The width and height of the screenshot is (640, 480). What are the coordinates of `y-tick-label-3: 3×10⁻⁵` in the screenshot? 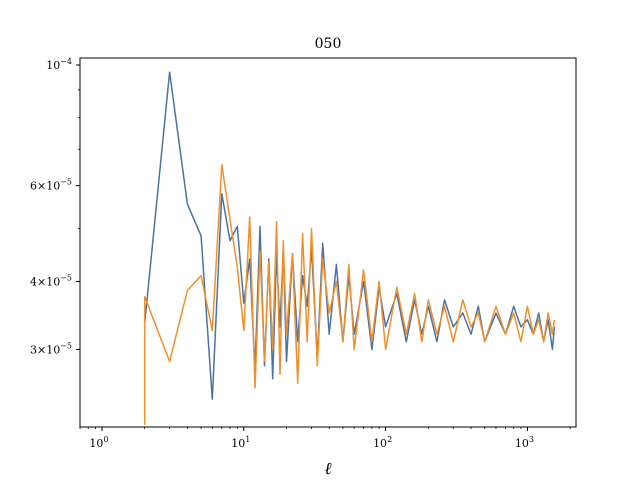 It's located at (51, 348).